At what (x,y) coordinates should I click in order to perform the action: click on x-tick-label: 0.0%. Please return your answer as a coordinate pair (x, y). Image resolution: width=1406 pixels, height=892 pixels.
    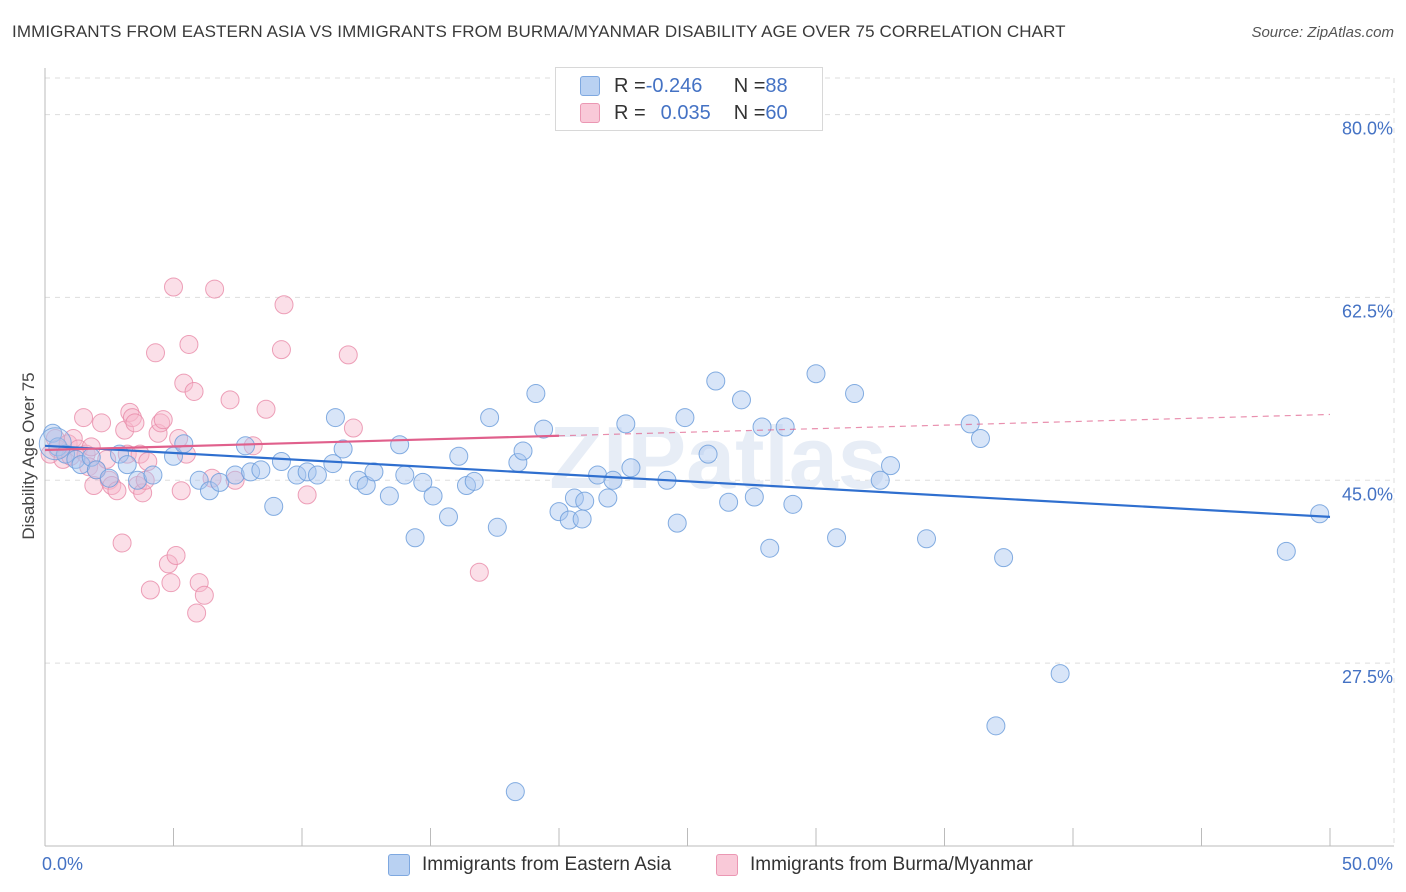
    Looking at the image, I should click on (62, 864).